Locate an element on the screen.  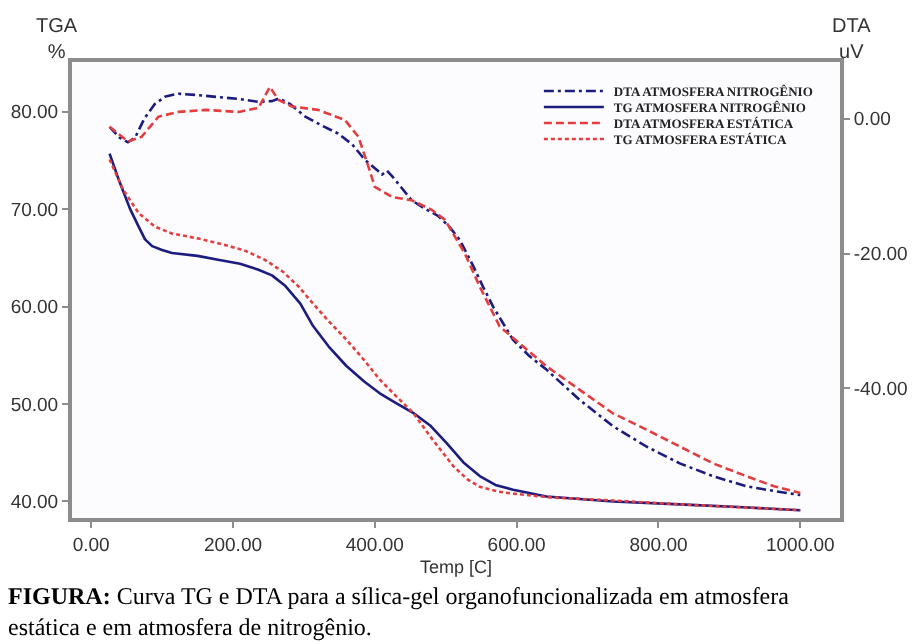
x-tick-label: 0.00 is located at coordinates (91, 545).